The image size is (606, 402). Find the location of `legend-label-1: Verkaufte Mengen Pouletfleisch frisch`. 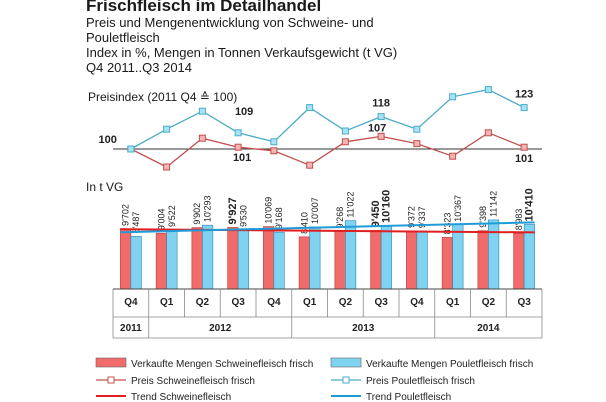

legend-label-1: Verkaufte Mengen Pouletfleisch frisch is located at coordinates (449, 364).